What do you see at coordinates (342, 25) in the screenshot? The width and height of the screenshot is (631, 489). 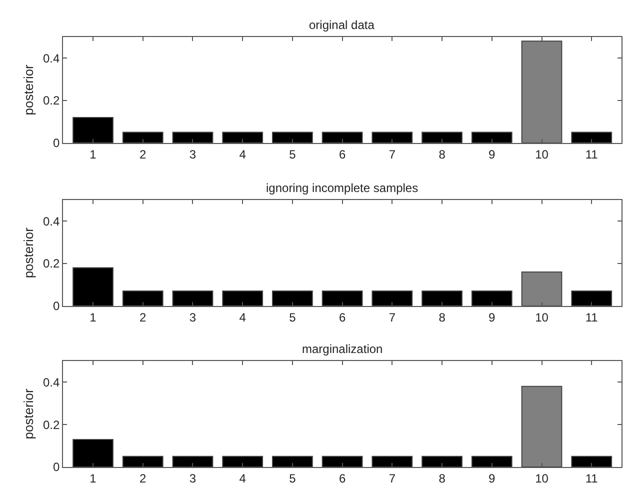 I see `chart-title: original data` at bounding box center [342, 25].